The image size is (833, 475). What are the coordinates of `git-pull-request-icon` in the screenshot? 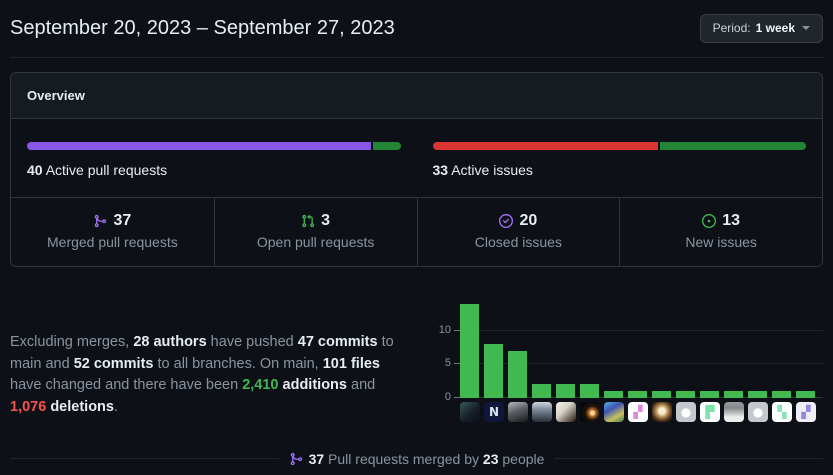 It's located at (308, 220).